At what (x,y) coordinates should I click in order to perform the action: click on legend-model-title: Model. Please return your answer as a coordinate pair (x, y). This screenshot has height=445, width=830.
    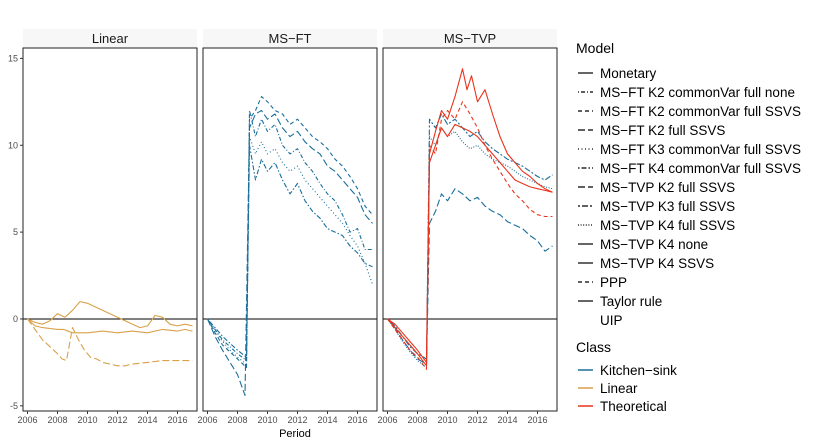
    Looking at the image, I should click on (595, 48).